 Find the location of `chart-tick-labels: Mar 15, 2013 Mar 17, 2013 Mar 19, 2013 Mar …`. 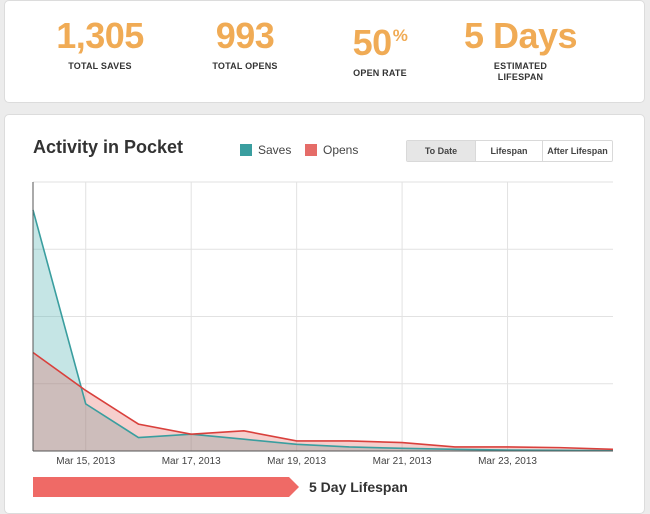

chart-tick-labels: Mar 15, 2013 Mar 17, 2013 Mar 19, 2013 Mar … is located at coordinates (296, 461).